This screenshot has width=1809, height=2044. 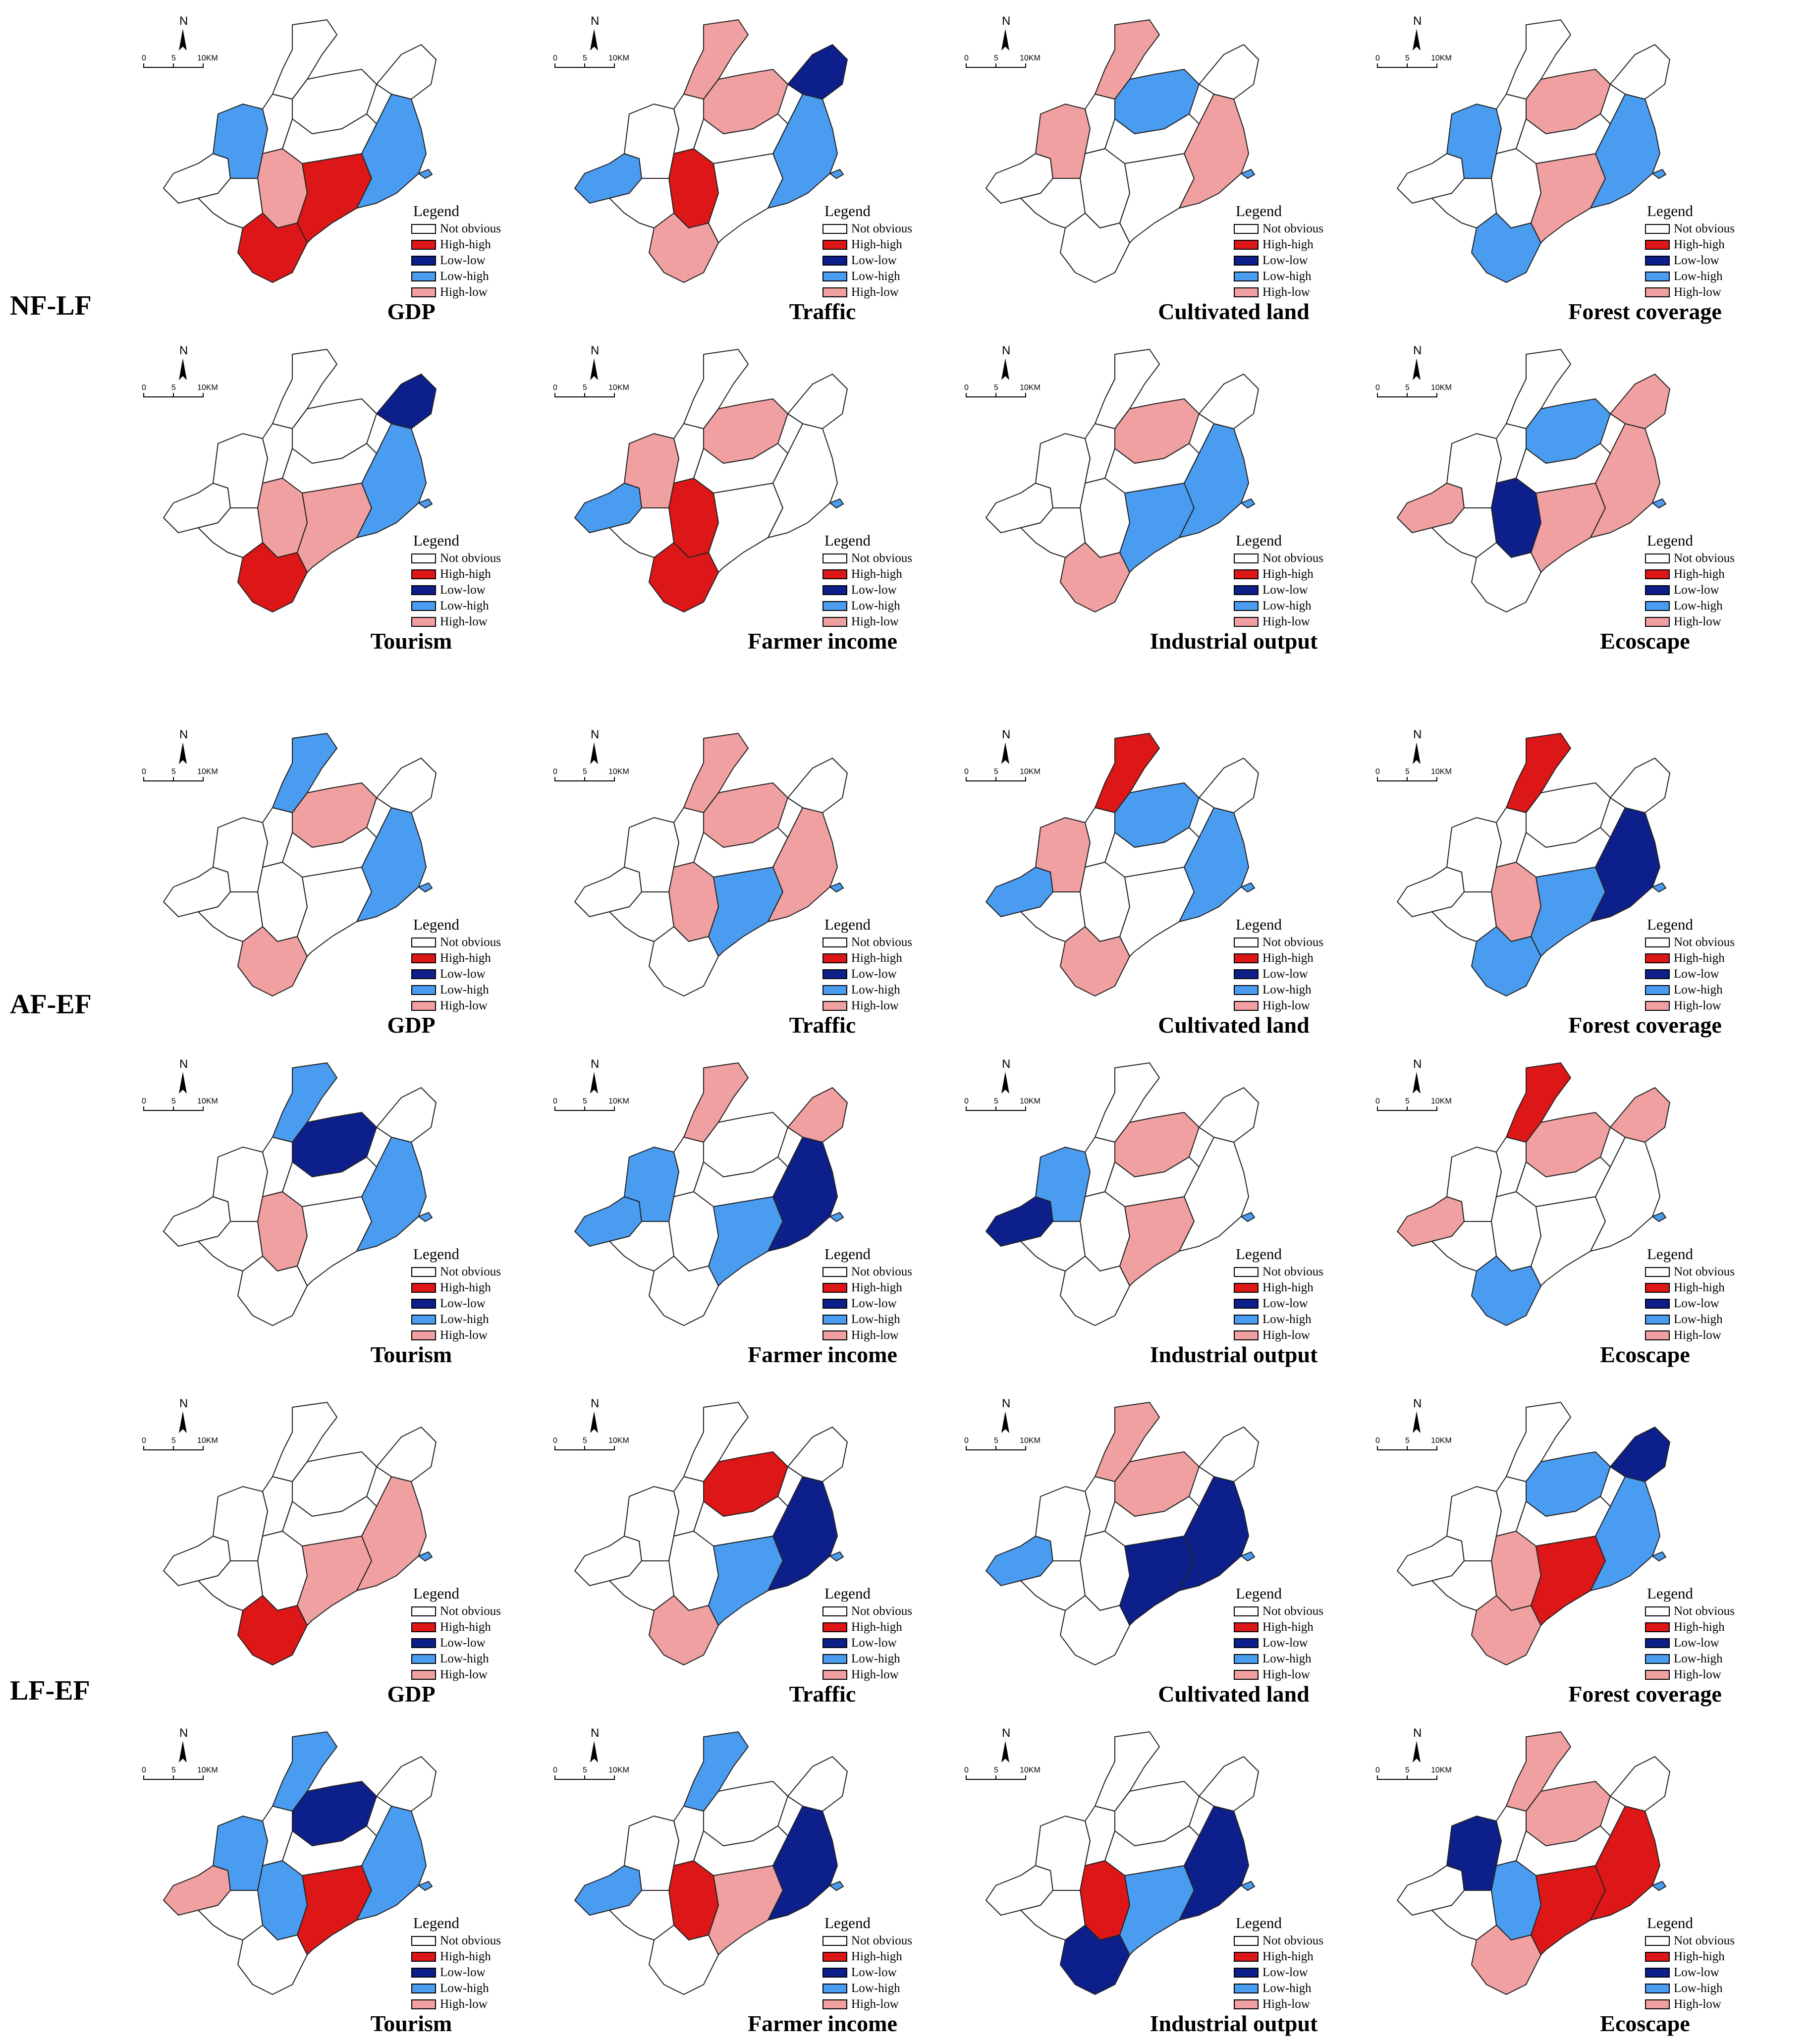 What do you see at coordinates (881, 1659) in the screenshot?
I see `legend-item: Low-high` at bounding box center [881, 1659].